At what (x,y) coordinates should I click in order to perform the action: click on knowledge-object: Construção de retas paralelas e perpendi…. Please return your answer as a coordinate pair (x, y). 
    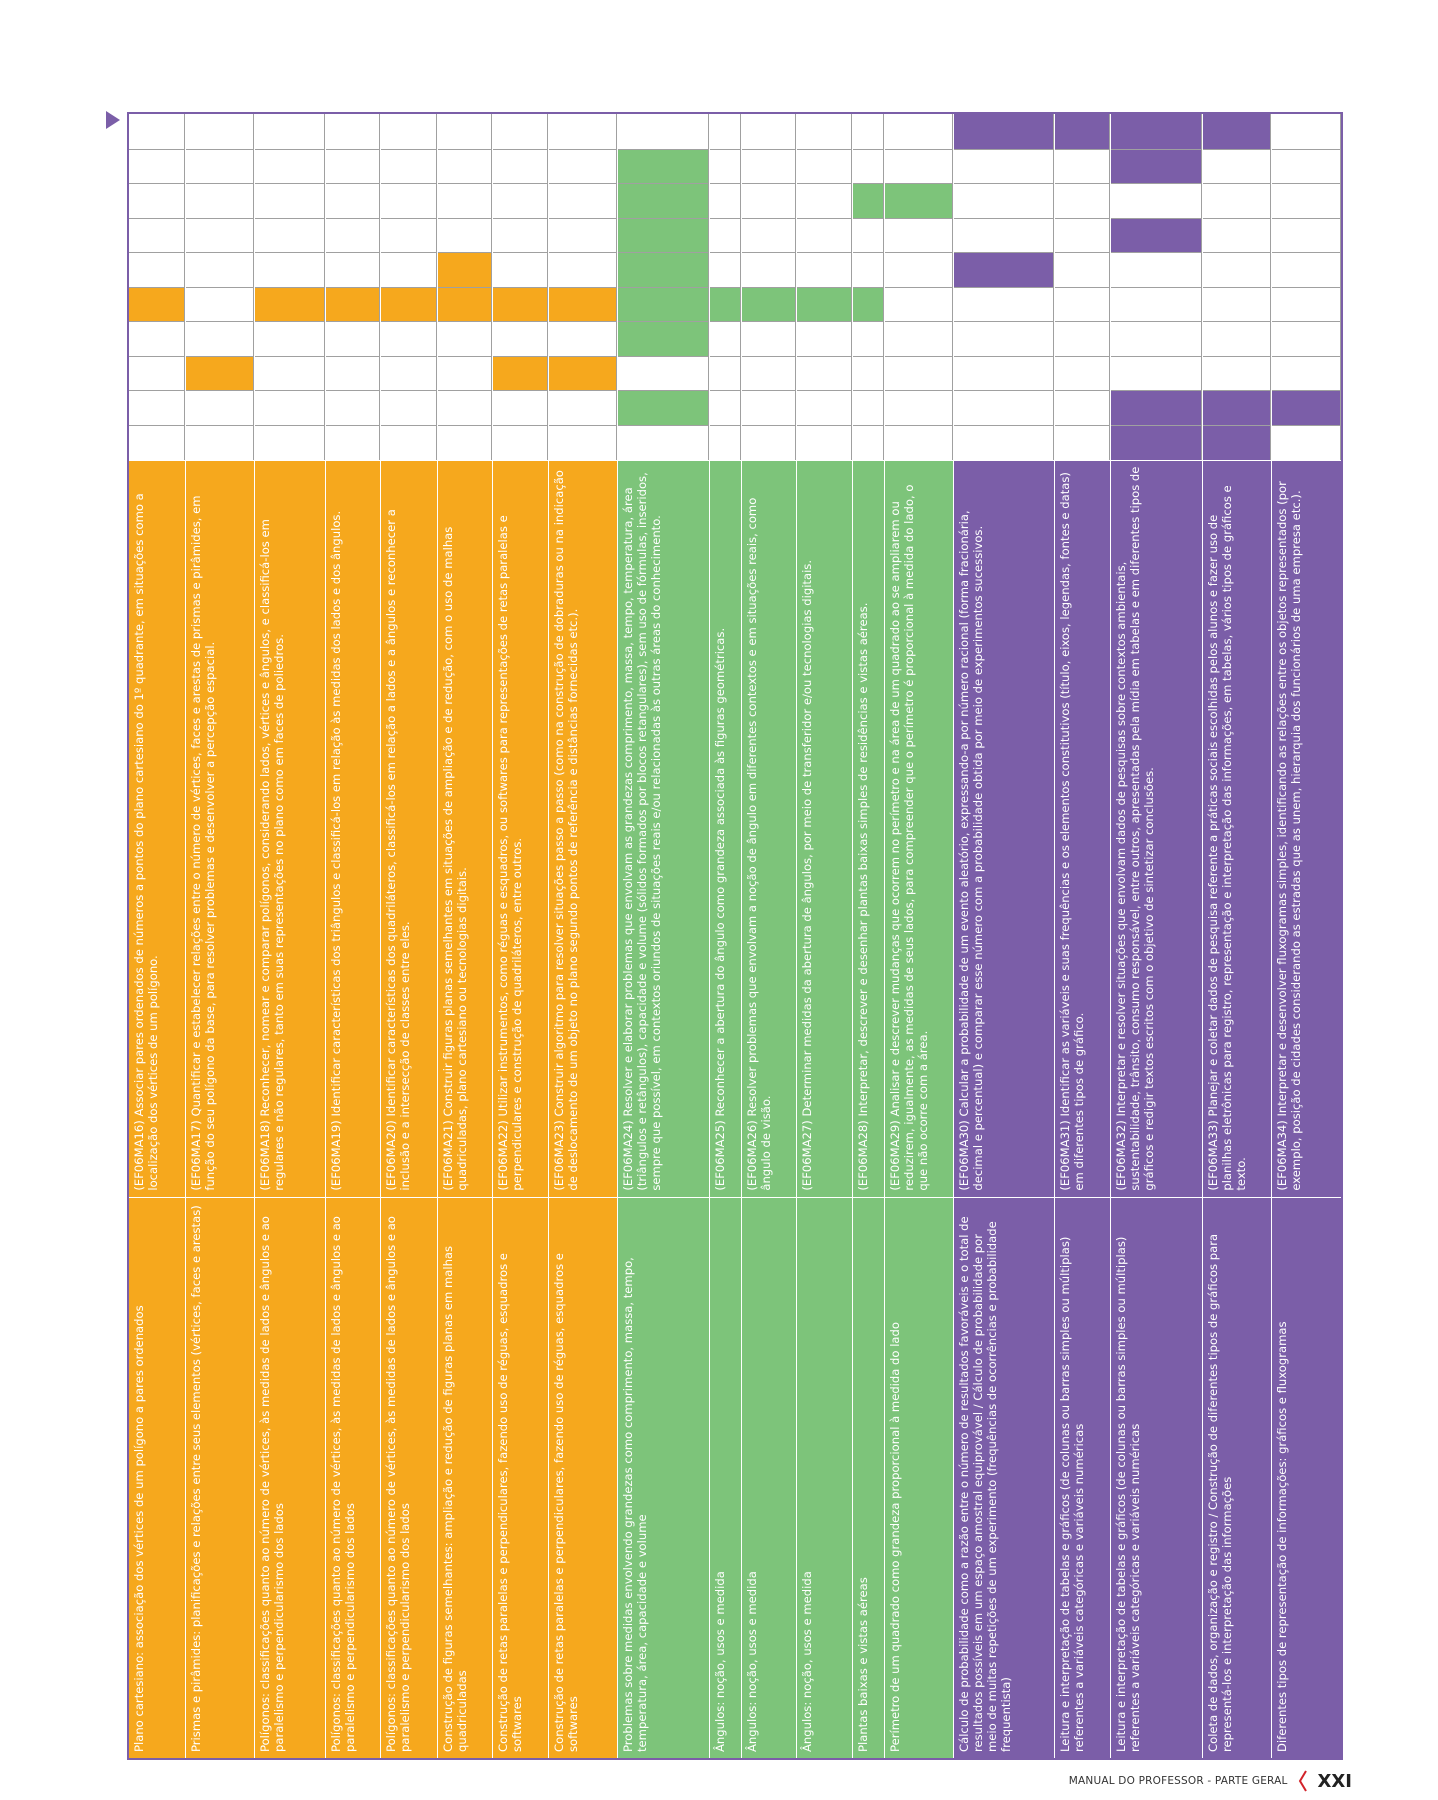
    Looking at the image, I should click on (583, 1477).